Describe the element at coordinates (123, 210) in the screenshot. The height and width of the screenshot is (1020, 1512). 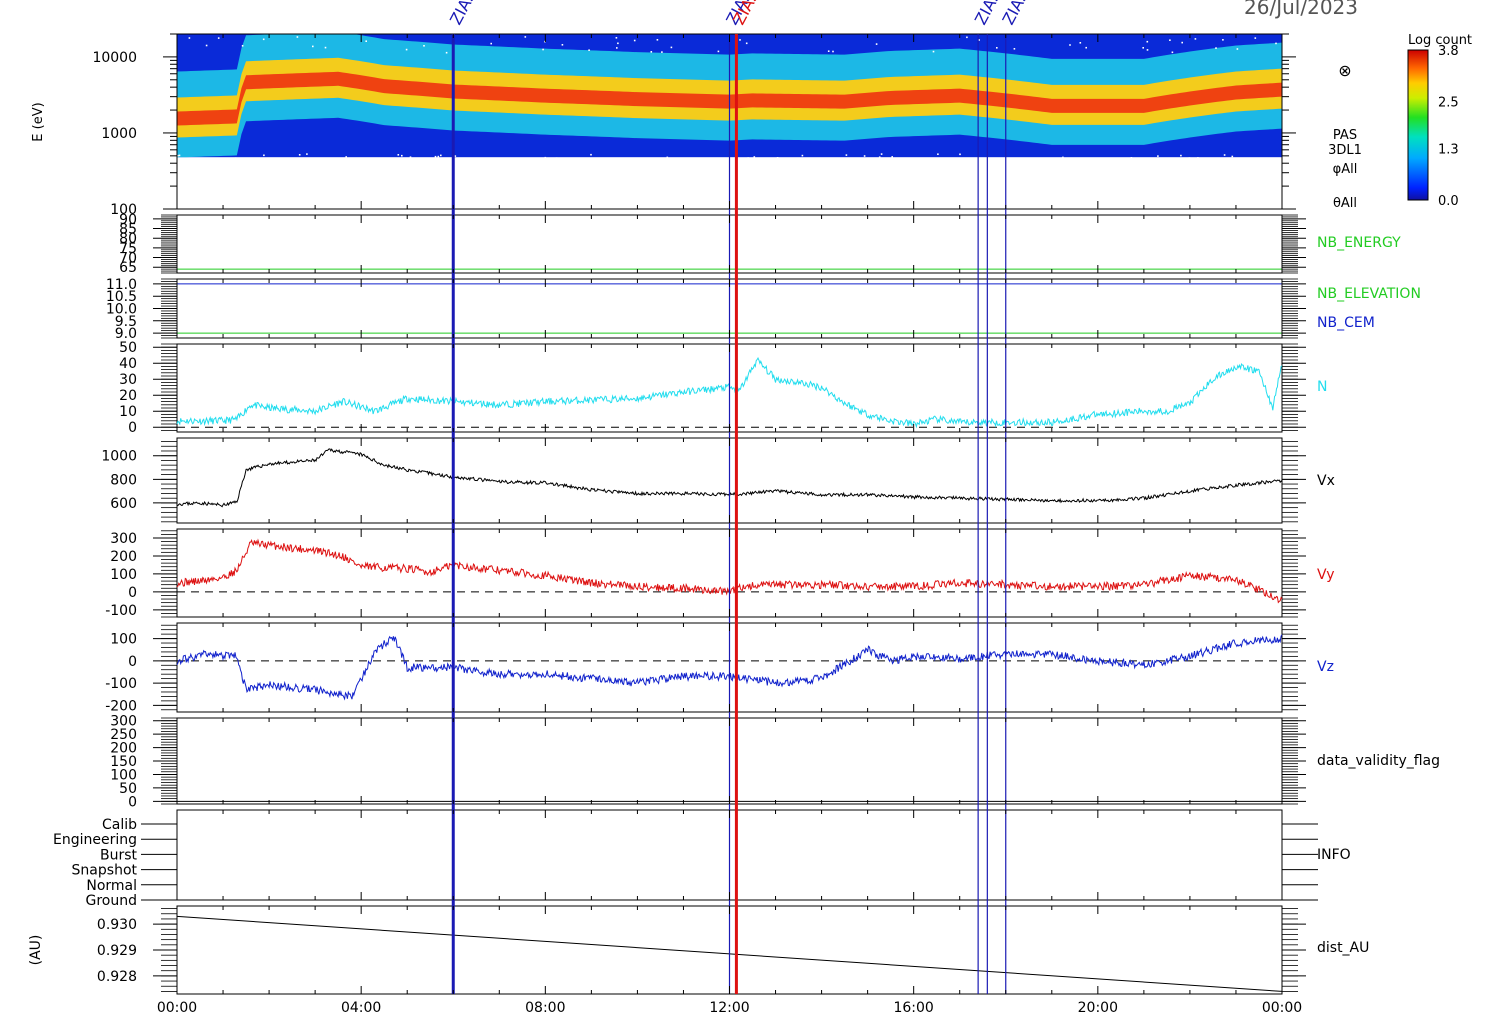
I see `spectrogram-tick-label-100: 100` at that location.